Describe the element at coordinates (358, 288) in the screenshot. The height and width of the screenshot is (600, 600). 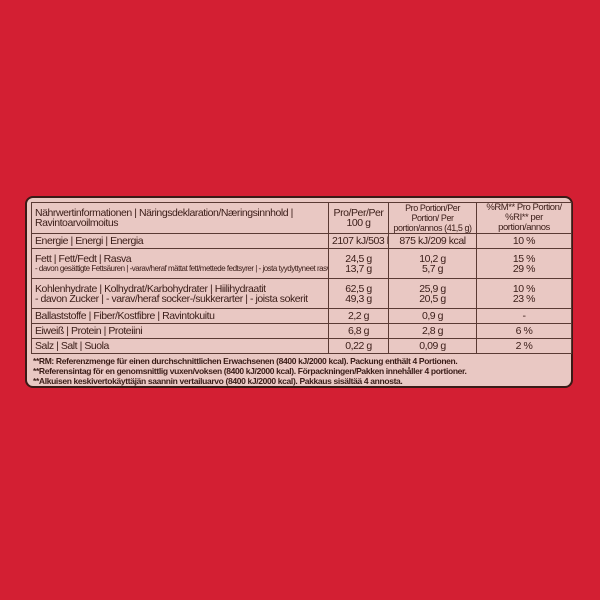
I see `value-main: 62,5 g` at that location.